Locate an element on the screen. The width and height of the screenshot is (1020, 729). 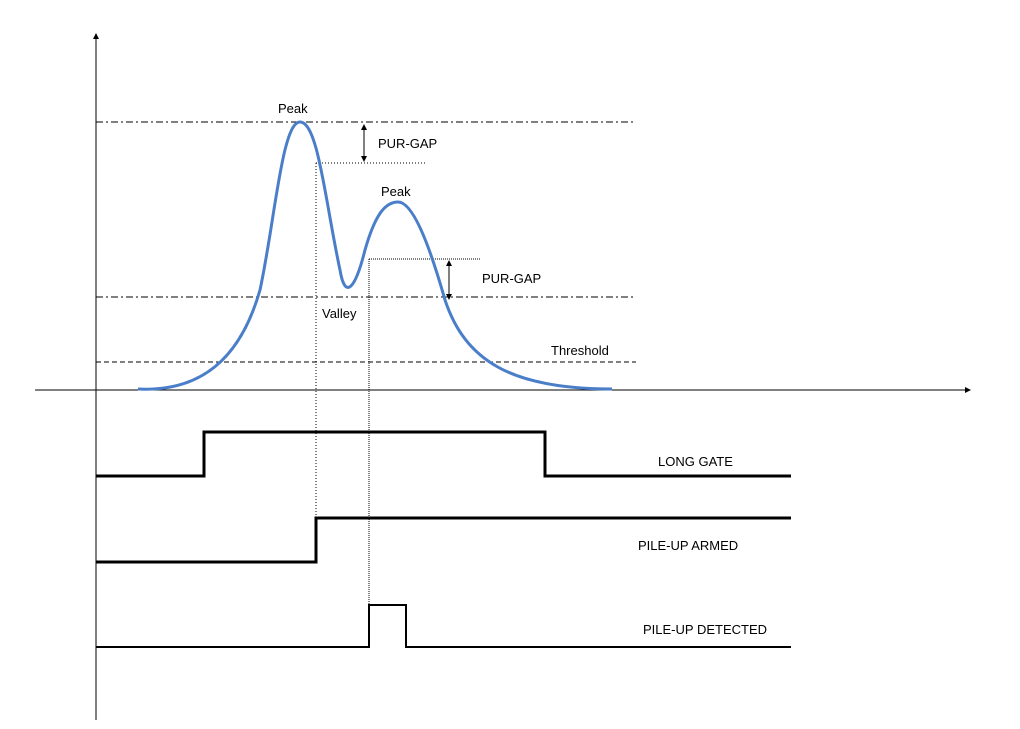
pileup-detected-signal is located at coordinates (443, 626).